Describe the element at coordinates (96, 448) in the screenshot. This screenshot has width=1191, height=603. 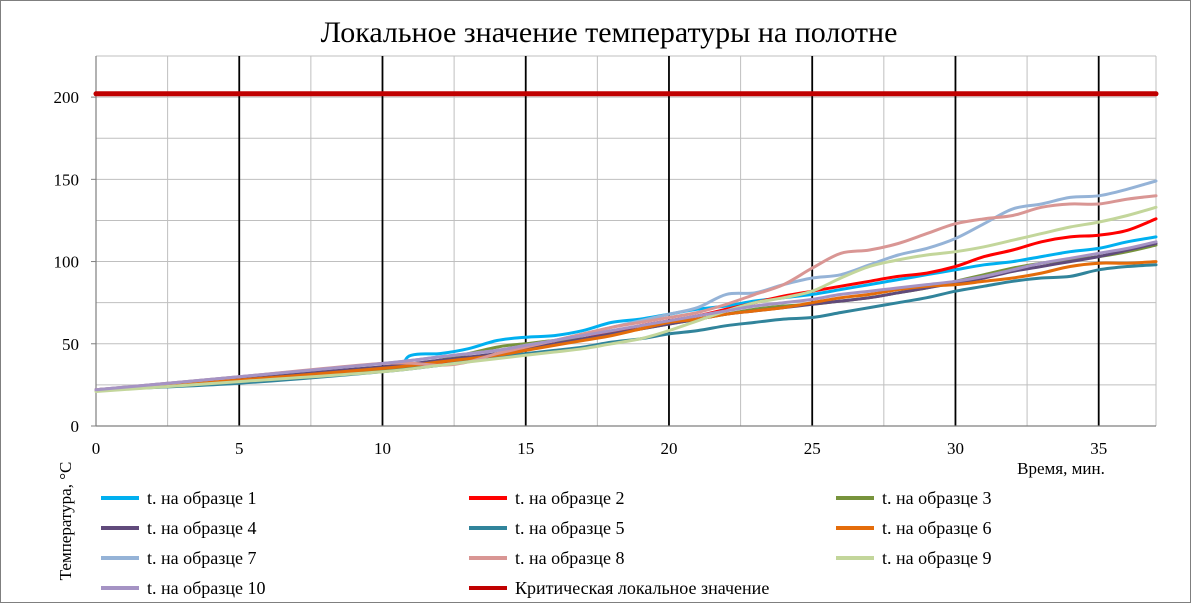
I see `x-tick-label: 0` at that location.